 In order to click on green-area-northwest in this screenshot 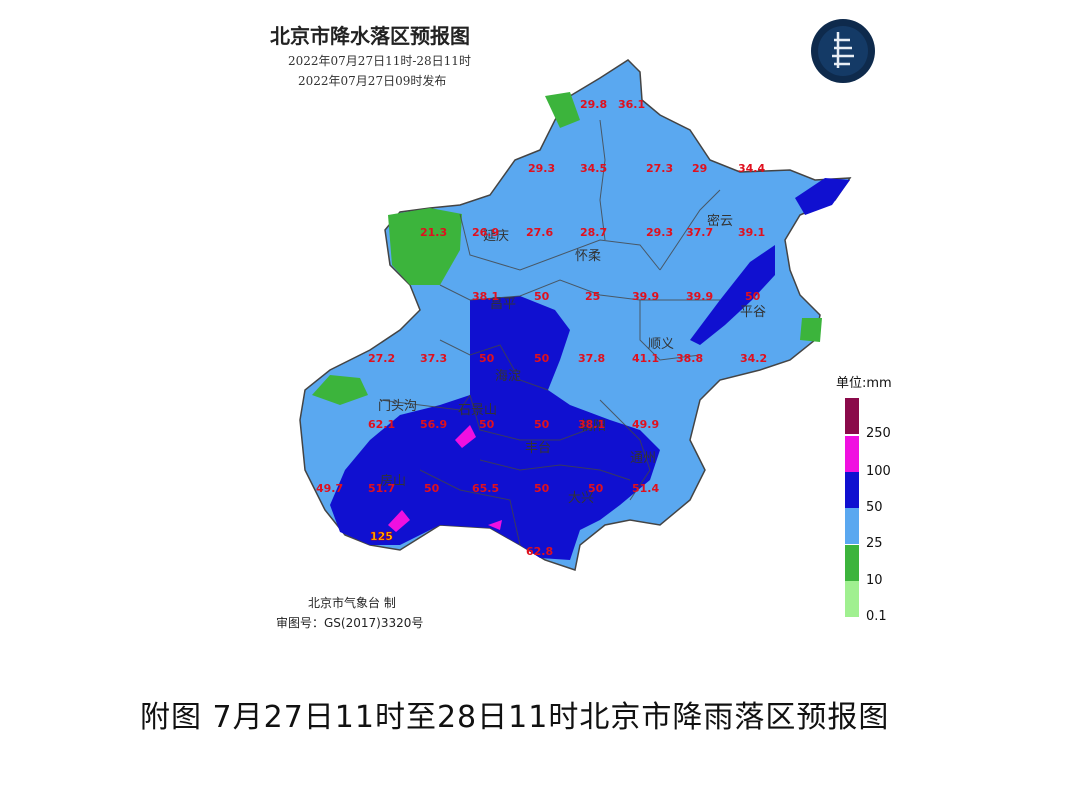, I will do `click(425, 246)`.